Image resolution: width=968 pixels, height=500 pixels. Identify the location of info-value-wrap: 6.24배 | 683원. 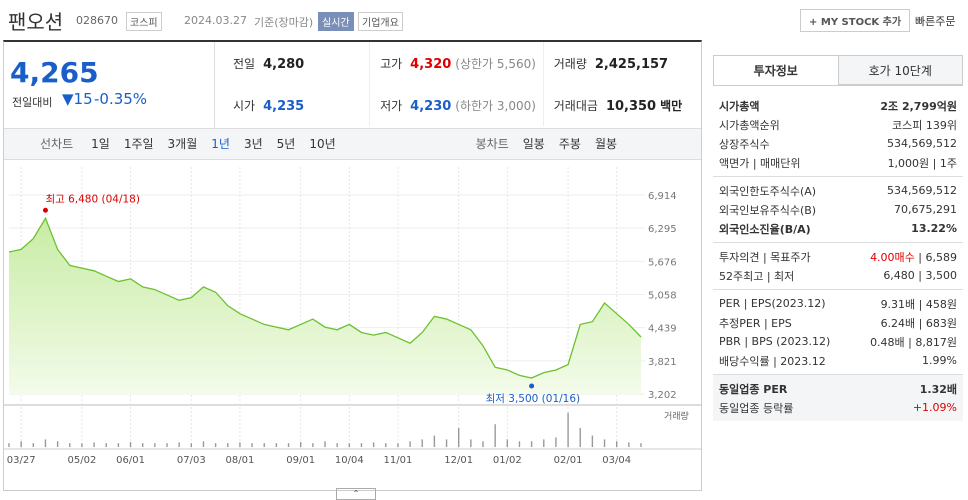
(919, 323).